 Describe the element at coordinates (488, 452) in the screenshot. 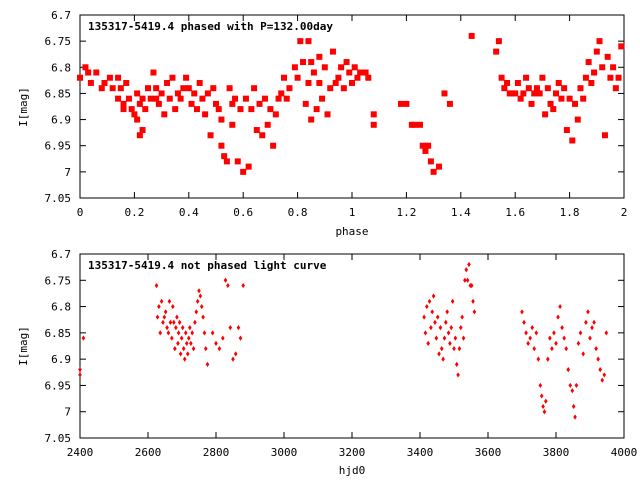

I see `x-tick-label: 3600` at that location.